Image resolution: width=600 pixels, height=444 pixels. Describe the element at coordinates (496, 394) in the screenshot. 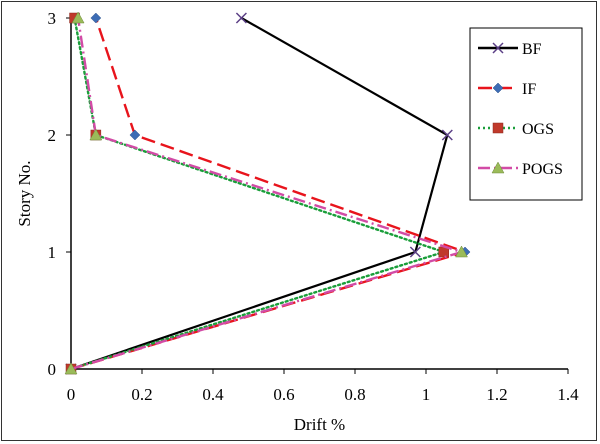

I see `x-tick-label: 1.2` at that location.